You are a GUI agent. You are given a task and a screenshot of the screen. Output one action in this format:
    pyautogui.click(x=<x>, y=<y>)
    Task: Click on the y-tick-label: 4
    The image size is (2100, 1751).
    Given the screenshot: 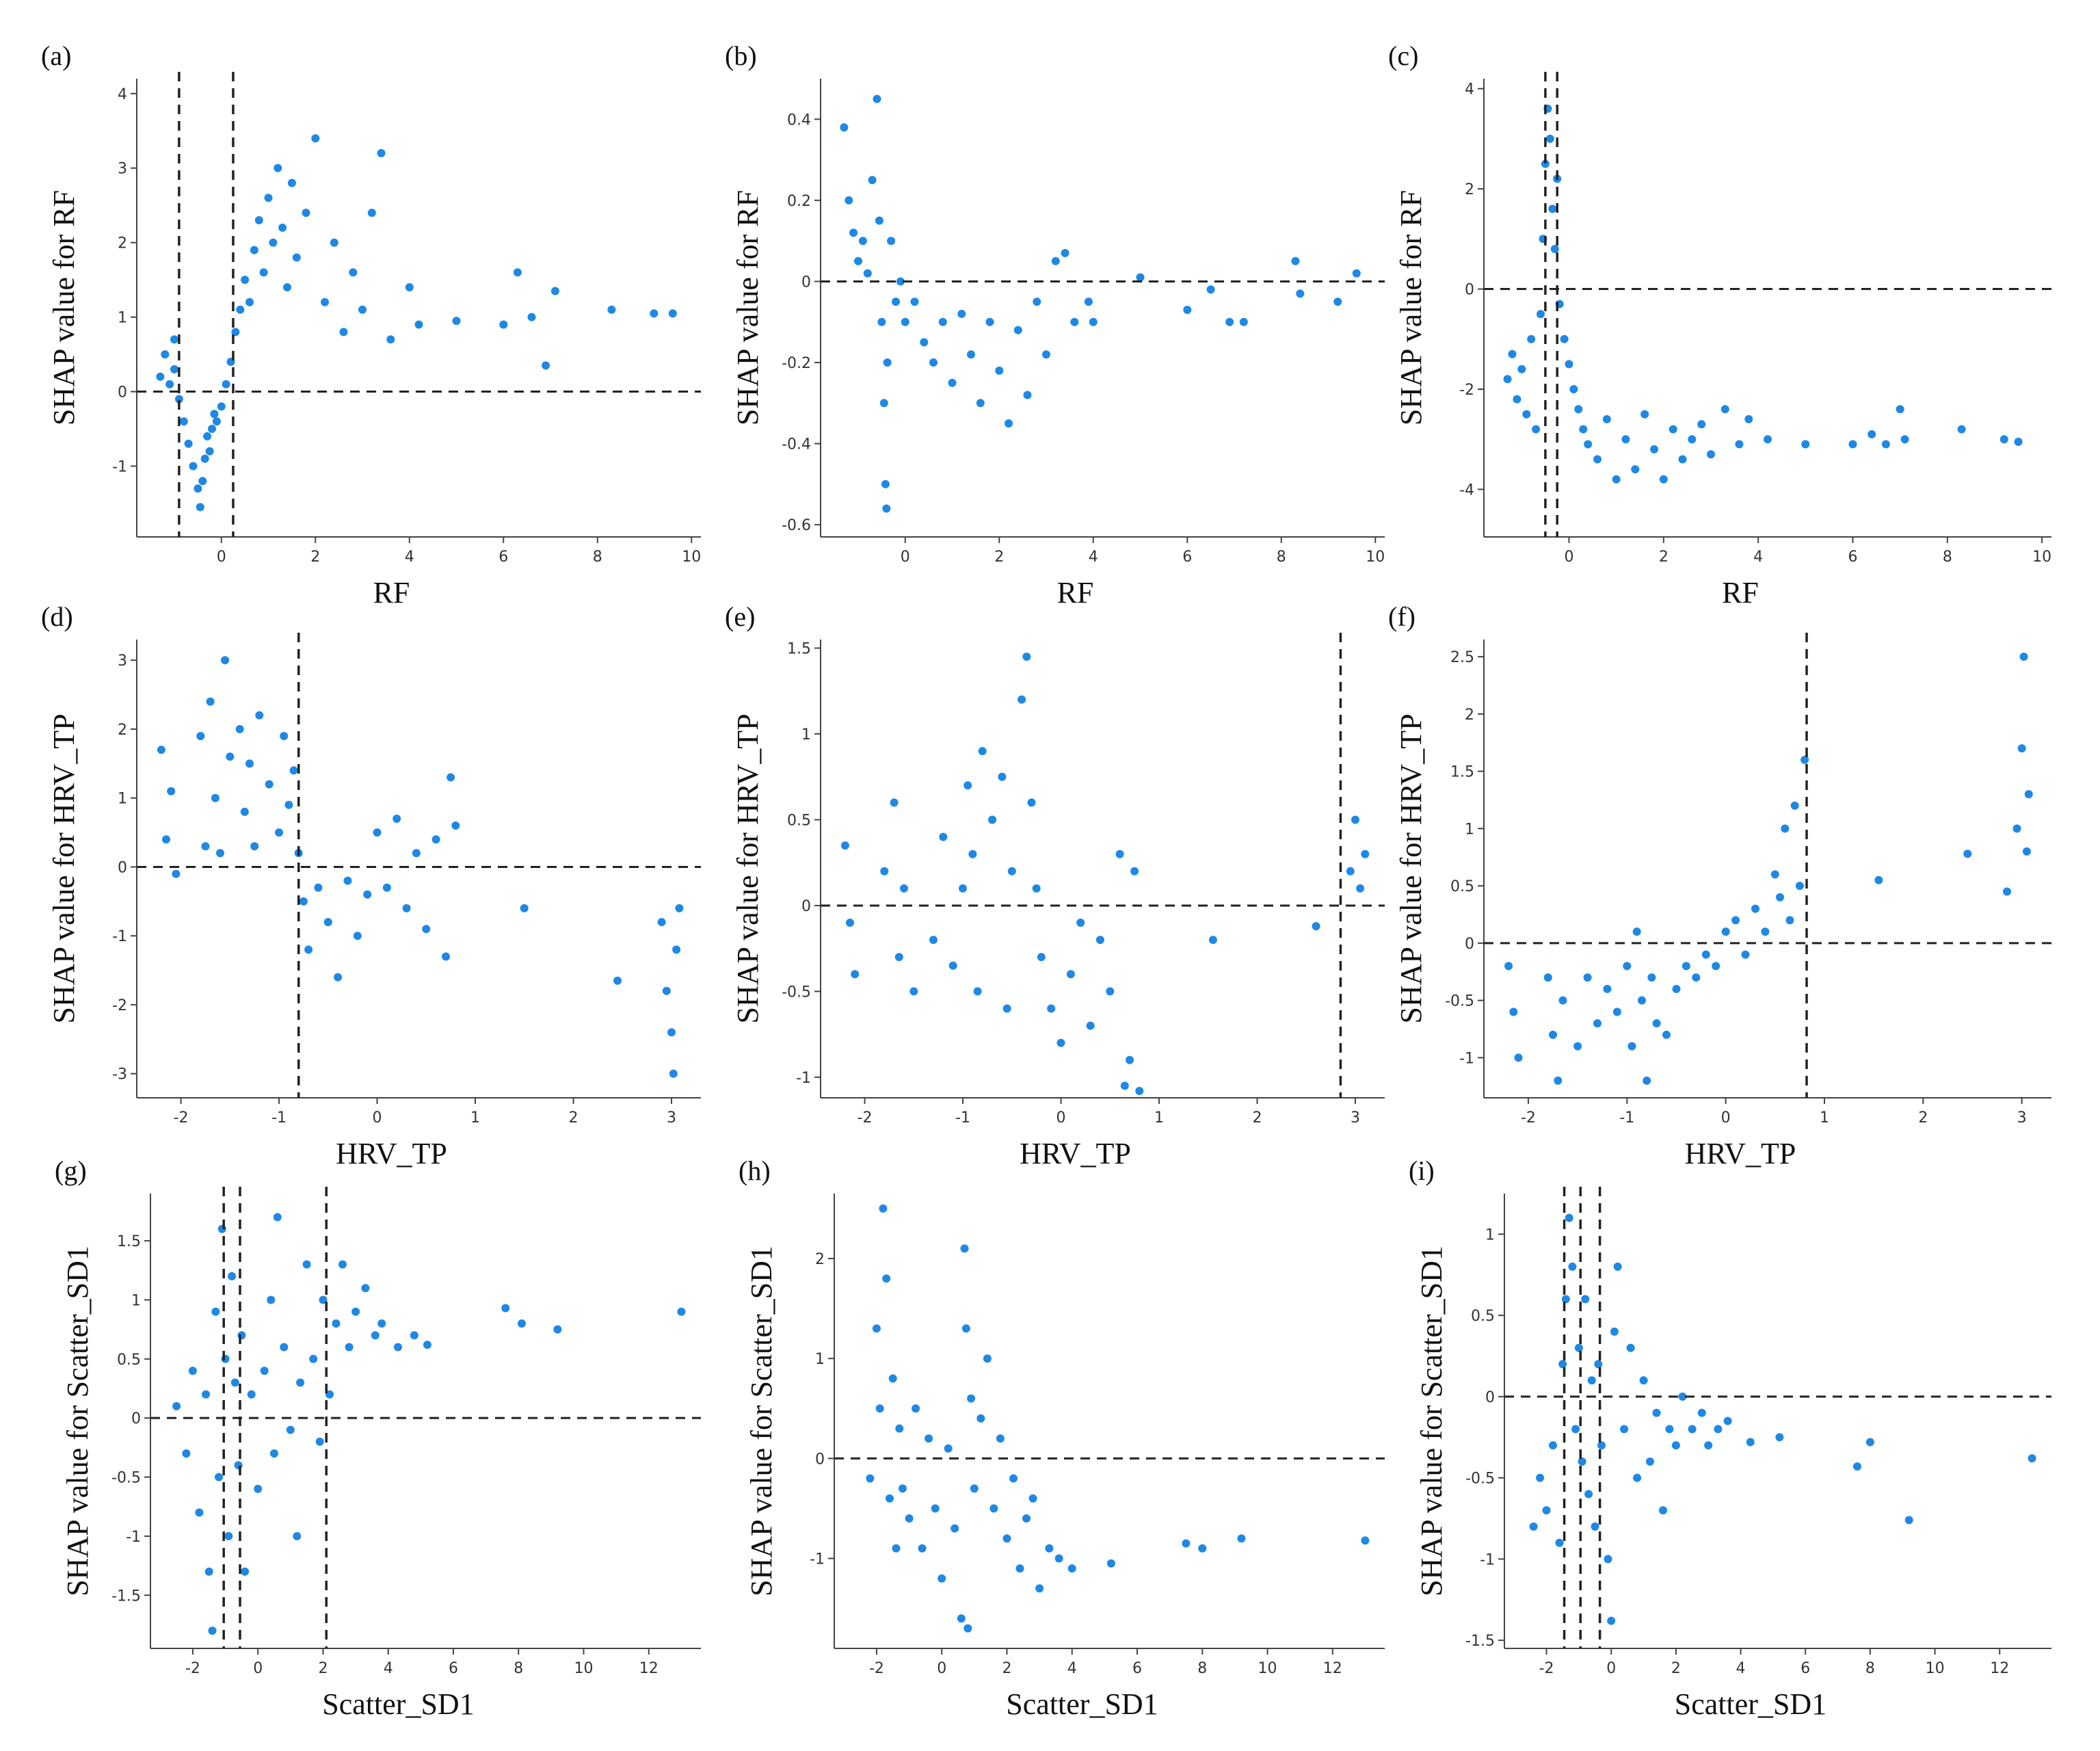 What is the action you would take?
    pyautogui.click(x=122, y=94)
    